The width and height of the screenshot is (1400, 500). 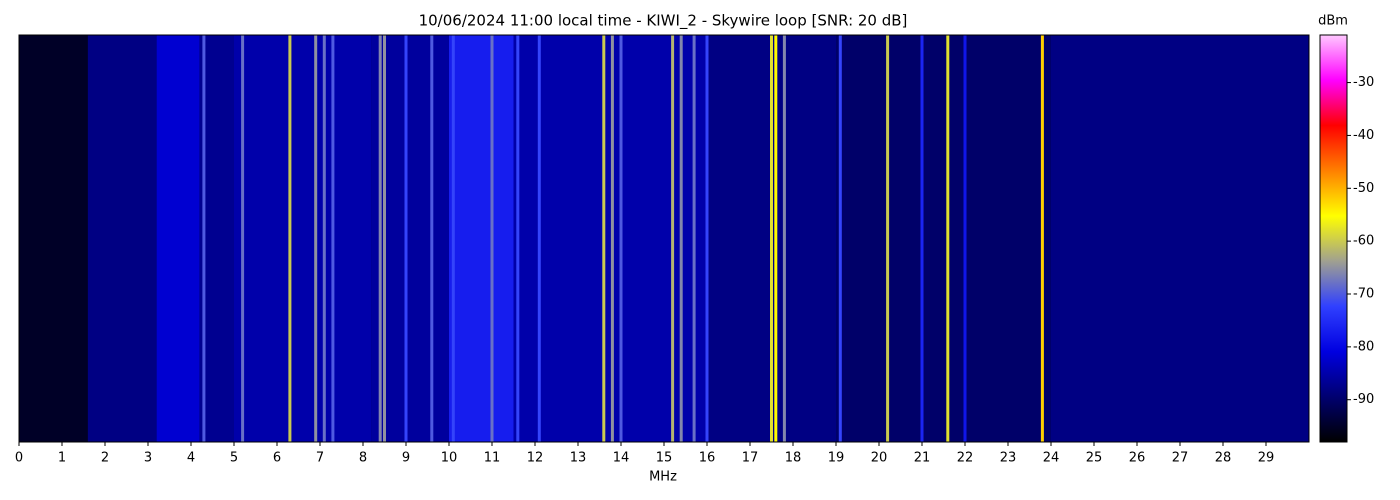 I want to click on x-tick-label: 19, so click(x=836, y=458).